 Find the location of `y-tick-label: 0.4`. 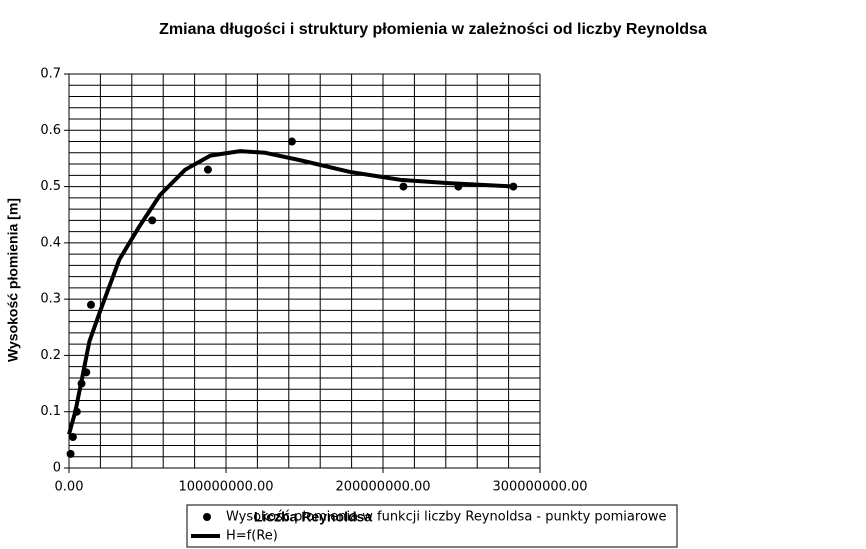

y-tick-label: 0.4 is located at coordinates (50, 242).